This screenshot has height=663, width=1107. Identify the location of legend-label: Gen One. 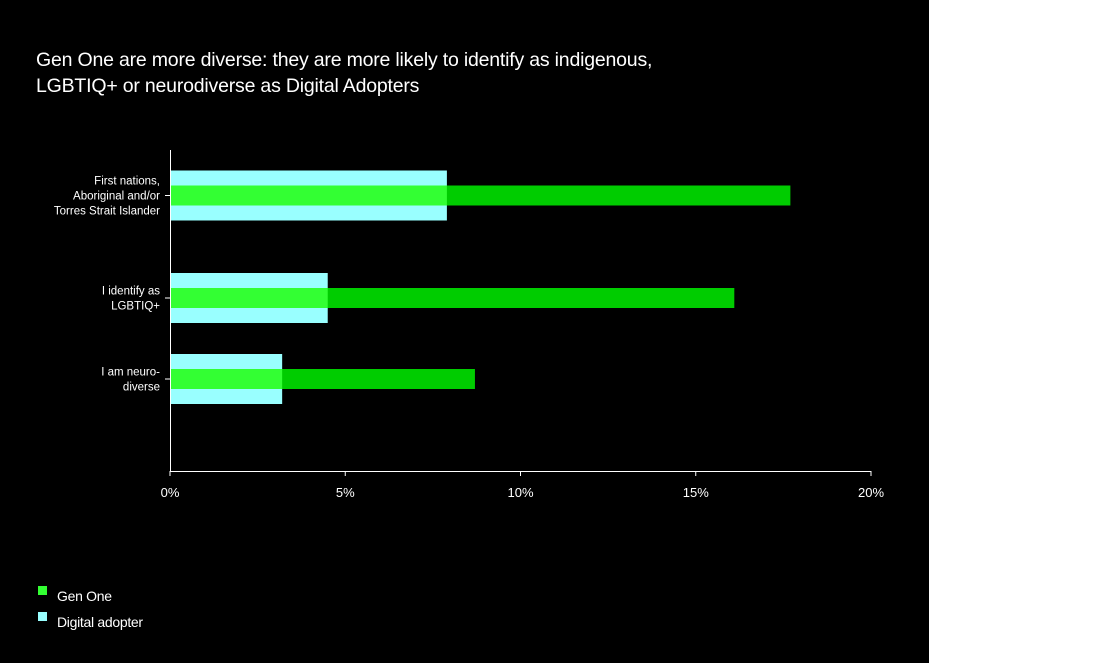
(84, 596).